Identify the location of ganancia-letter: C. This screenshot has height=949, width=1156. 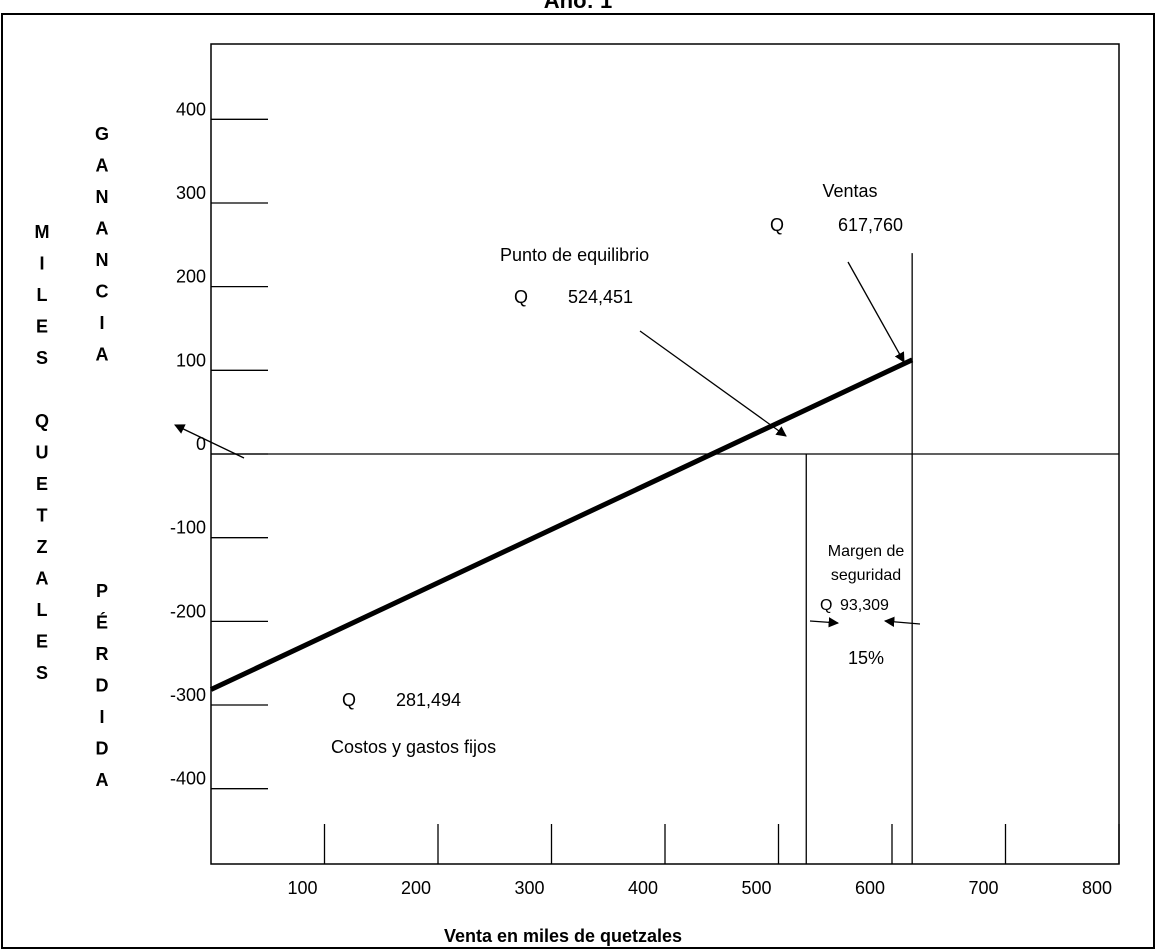
(102, 292).